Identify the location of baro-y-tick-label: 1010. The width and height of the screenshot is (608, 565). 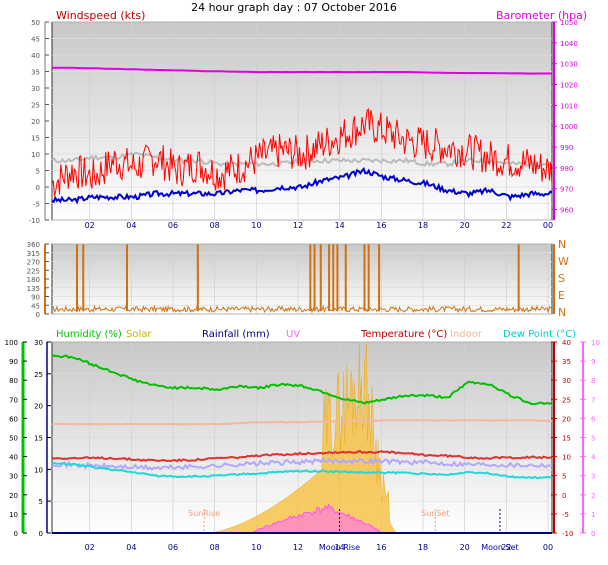
(569, 106).